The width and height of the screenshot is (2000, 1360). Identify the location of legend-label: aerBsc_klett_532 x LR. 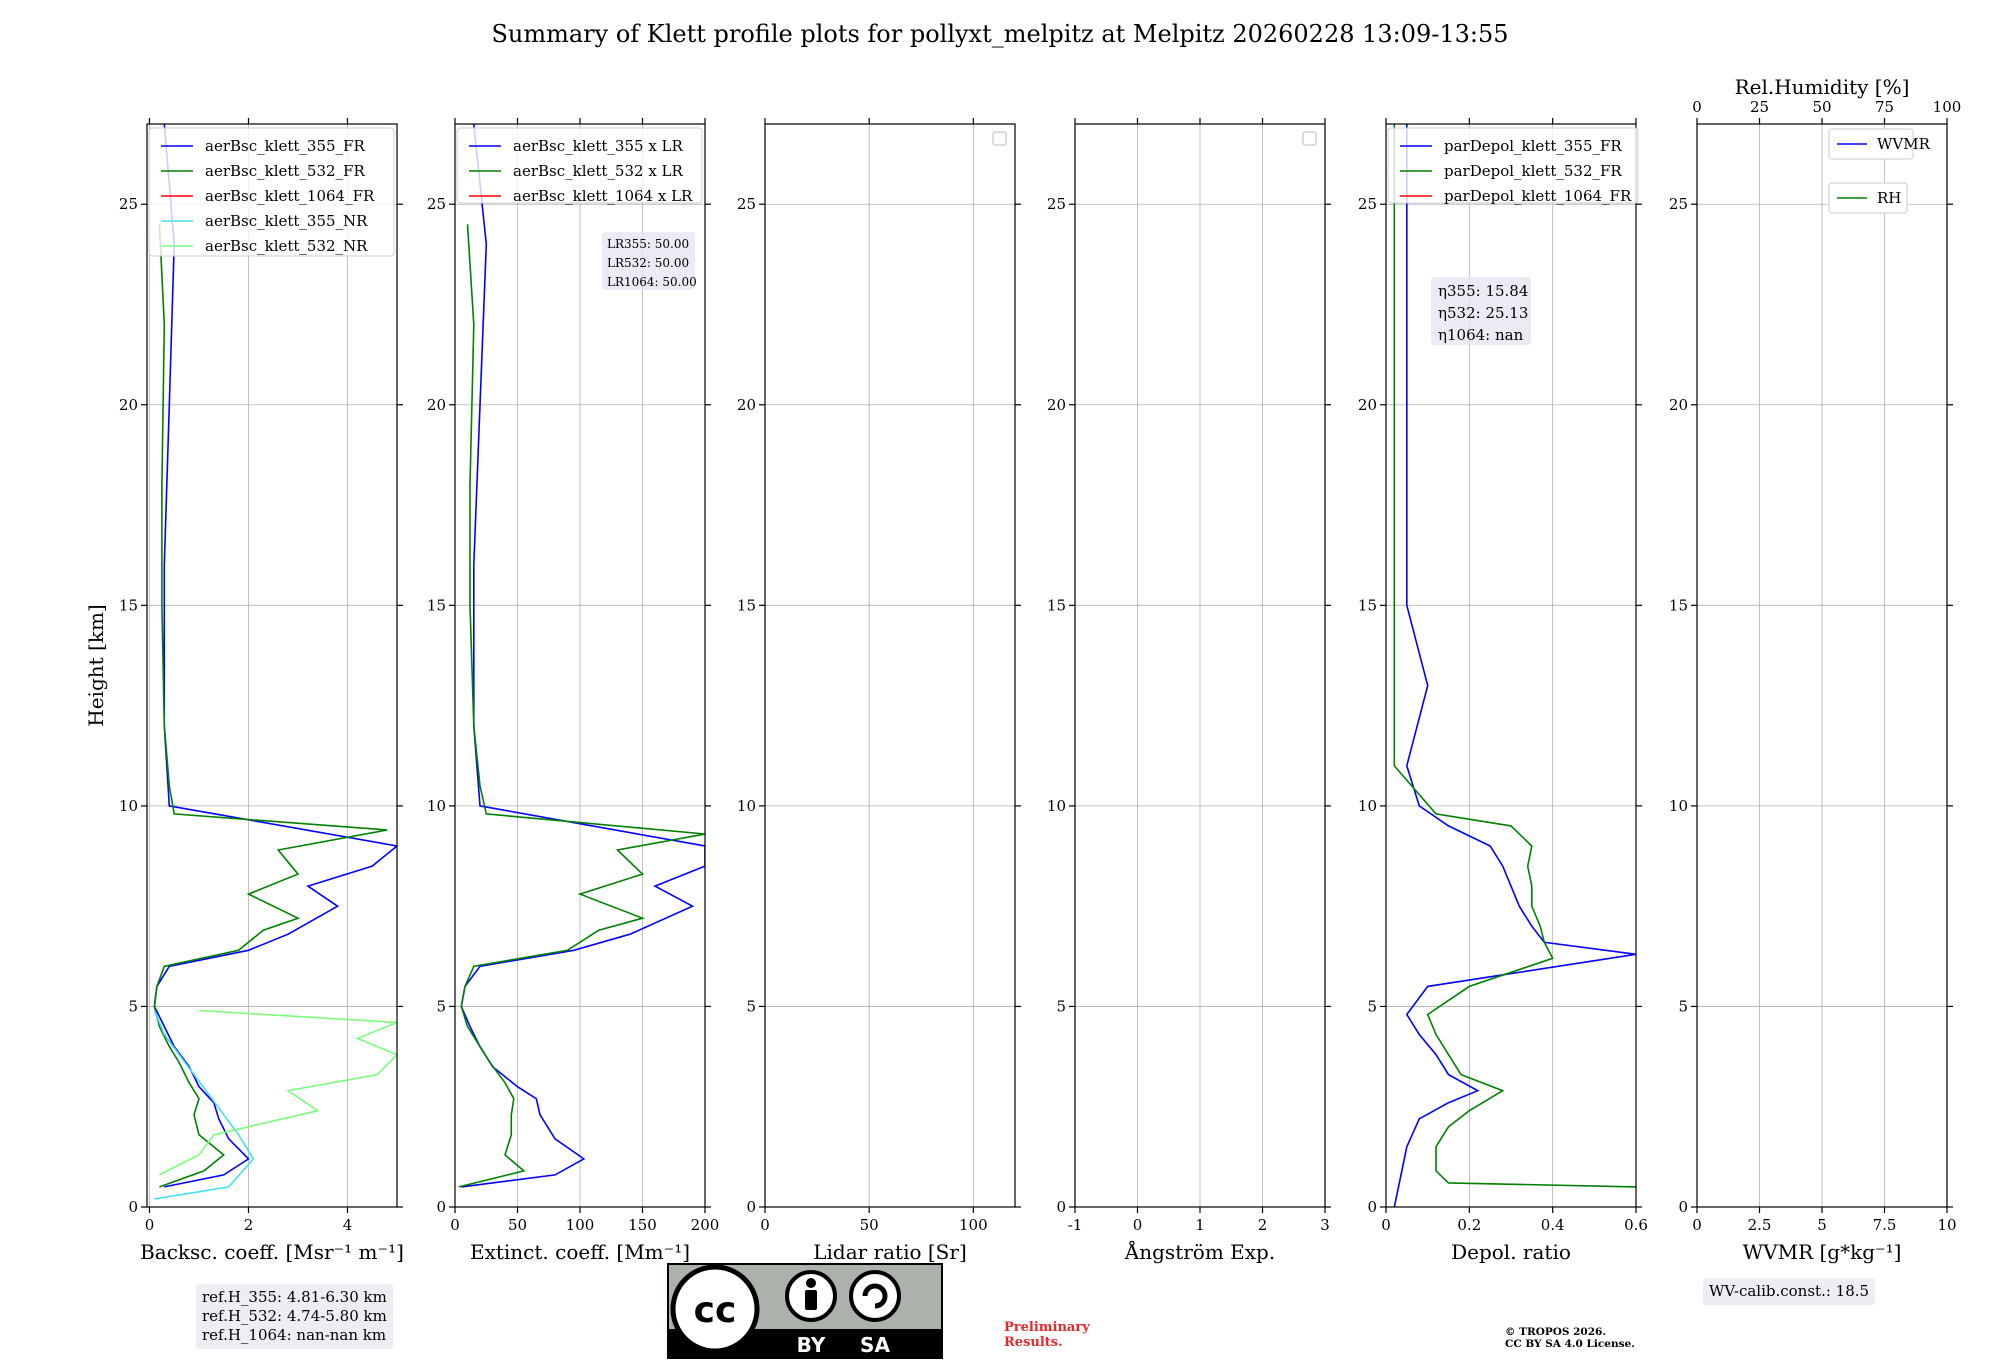
(598, 171).